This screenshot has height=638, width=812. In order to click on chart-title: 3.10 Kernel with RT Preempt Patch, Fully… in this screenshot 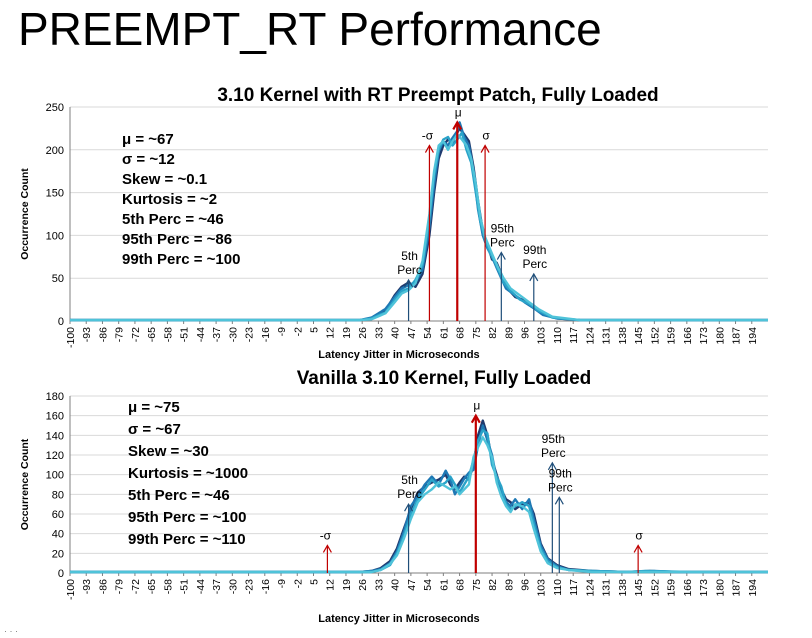, I will do `click(437, 95)`.